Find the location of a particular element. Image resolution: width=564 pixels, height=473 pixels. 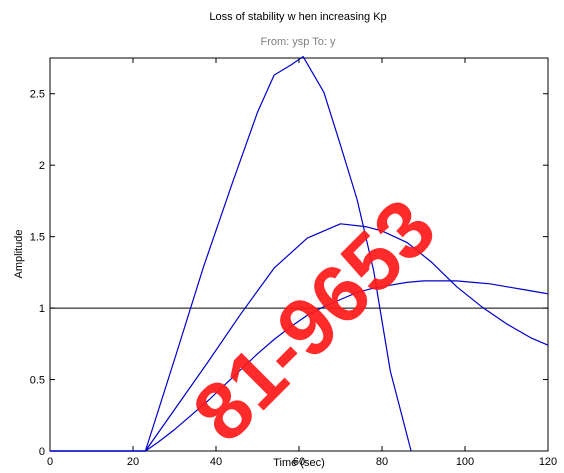

y-tick-label: 2.5 is located at coordinates (37, 95).